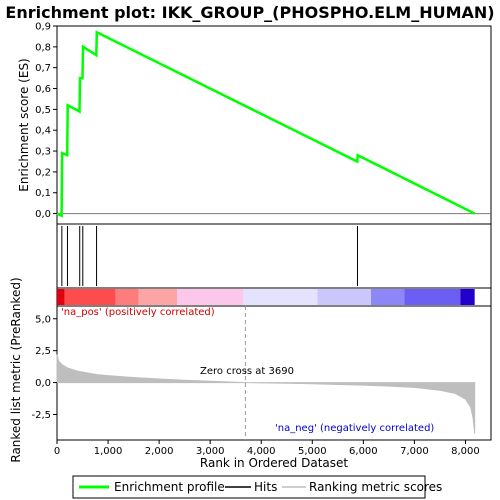 The height and width of the screenshot is (500, 500). What do you see at coordinates (265, 487) in the screenshot?
I see `legend-hits-label: Hits` at bounding box center [265, 487].